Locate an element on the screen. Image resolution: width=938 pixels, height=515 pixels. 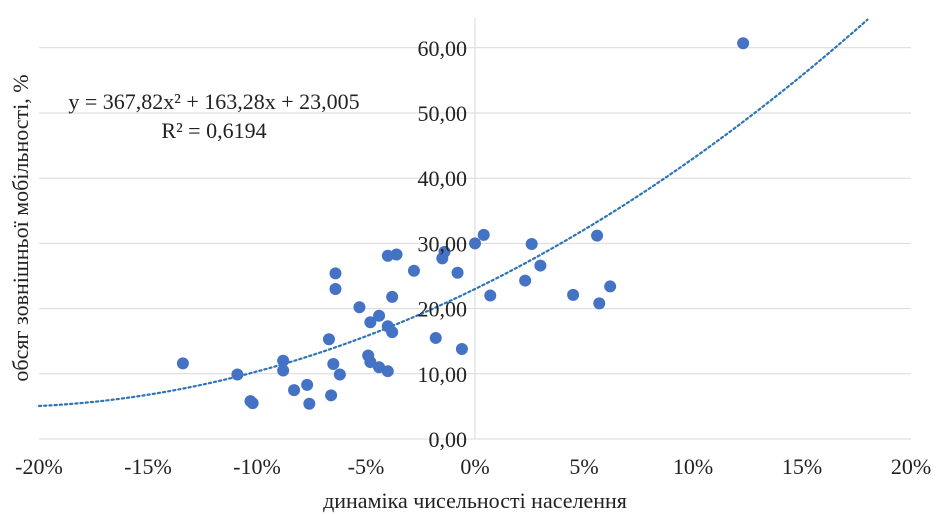
y-tick-label: 30,00 is located at coordinates (443, 243).